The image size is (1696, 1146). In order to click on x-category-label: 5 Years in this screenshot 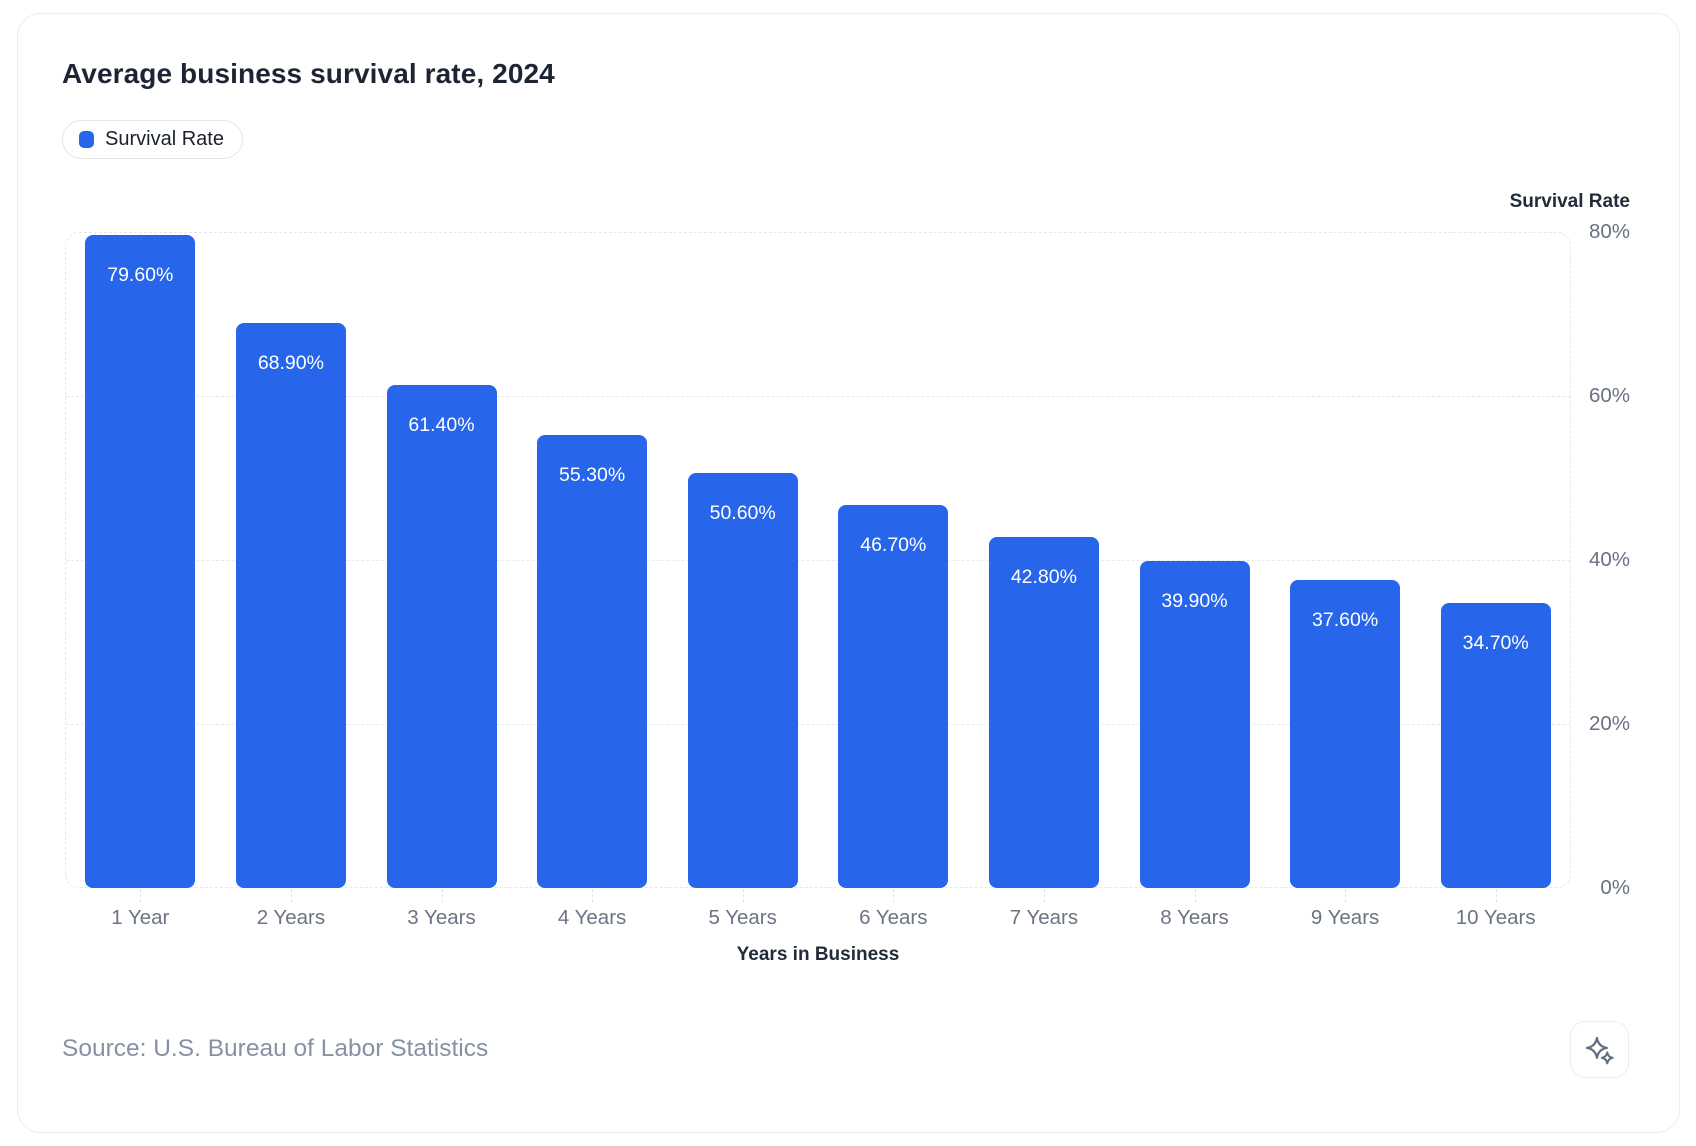, I will do `click(742, 917)`.